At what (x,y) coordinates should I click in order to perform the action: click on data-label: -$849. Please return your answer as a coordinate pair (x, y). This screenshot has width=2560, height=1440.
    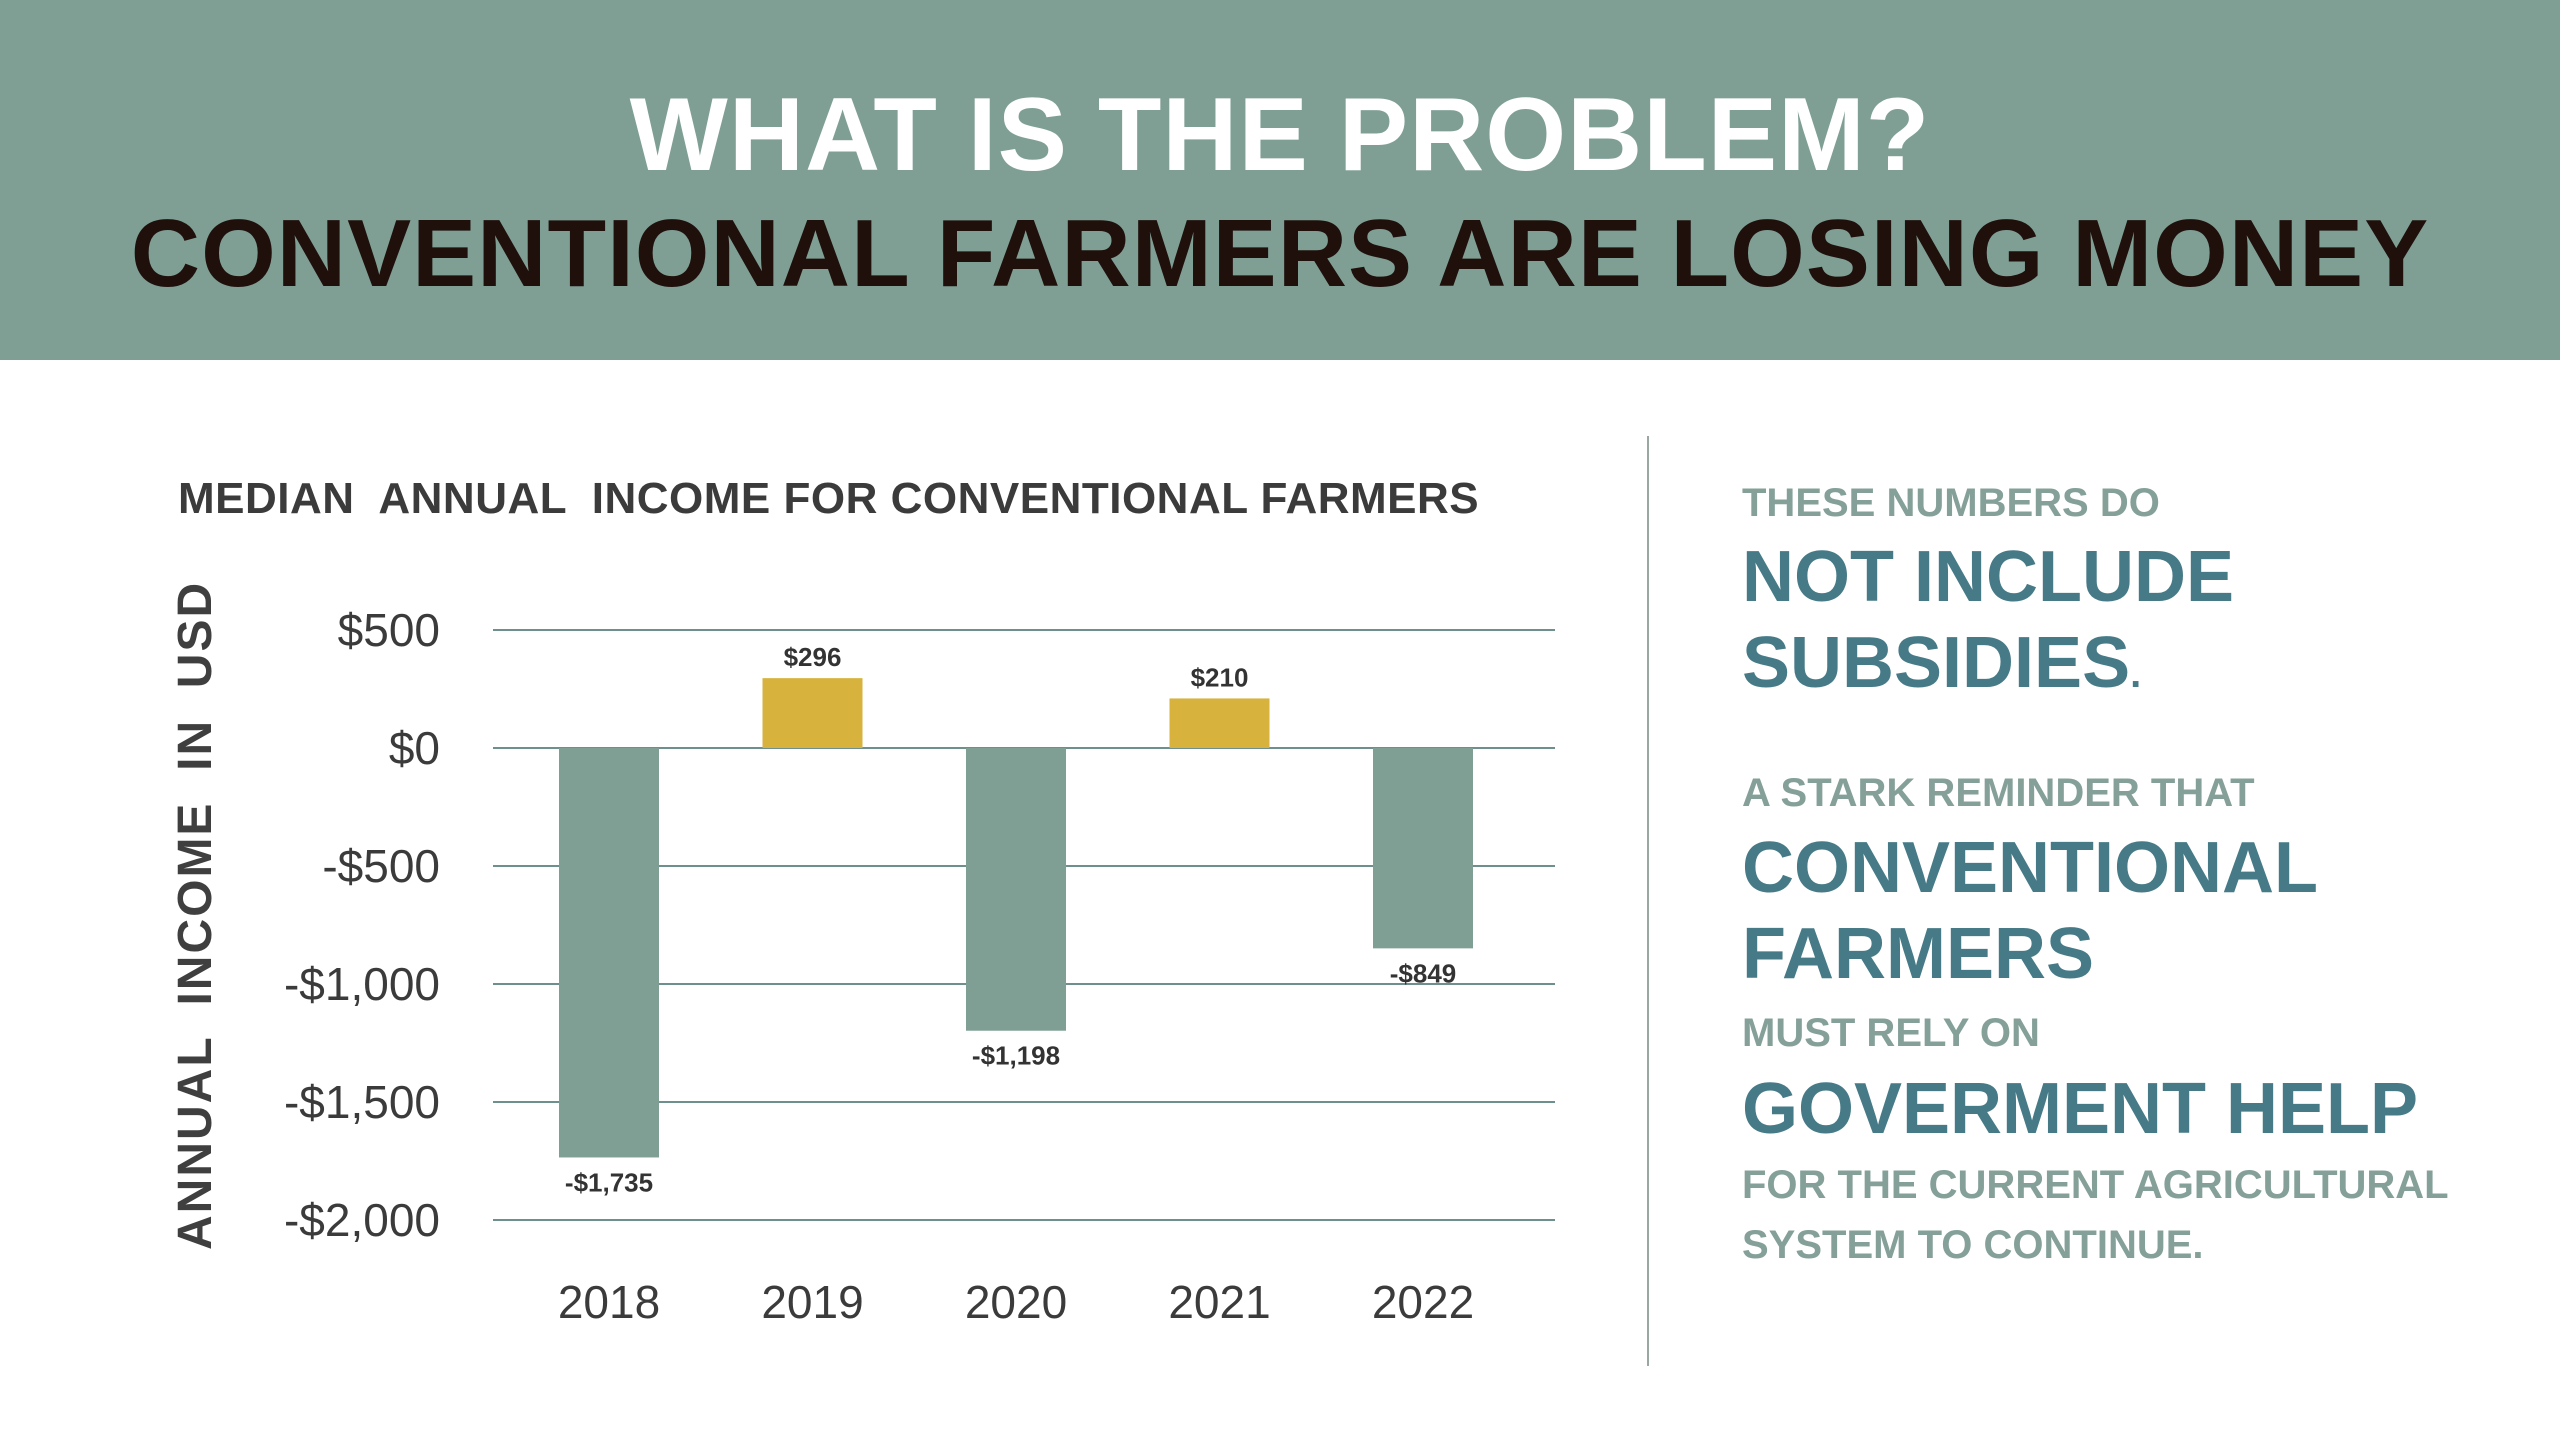
    Looking at the image, I should click on (1423, 973).